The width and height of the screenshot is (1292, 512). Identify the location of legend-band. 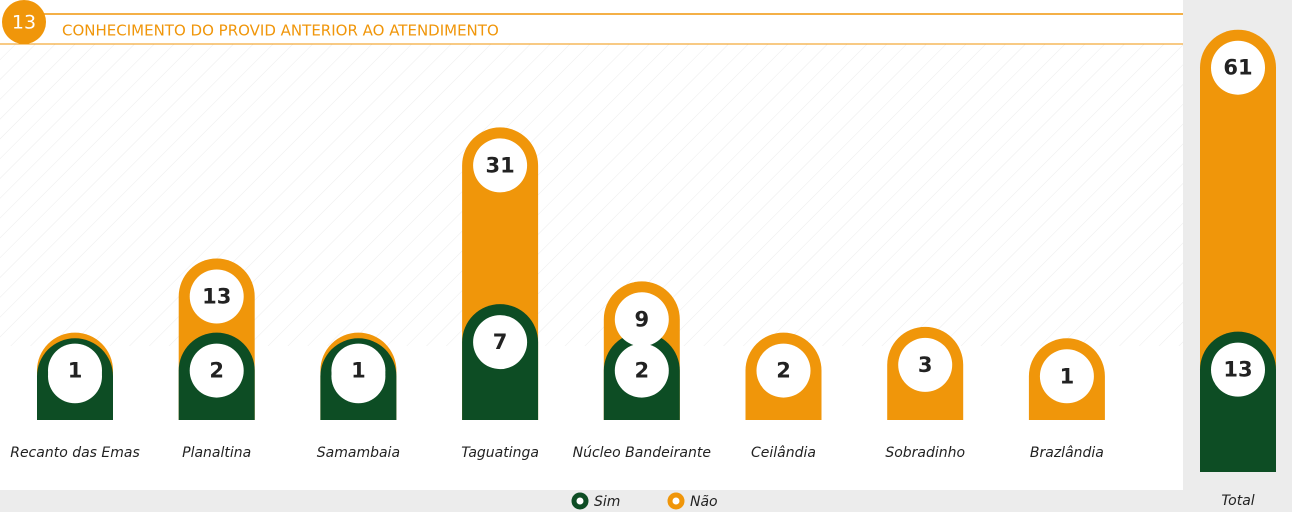
(646, 501).